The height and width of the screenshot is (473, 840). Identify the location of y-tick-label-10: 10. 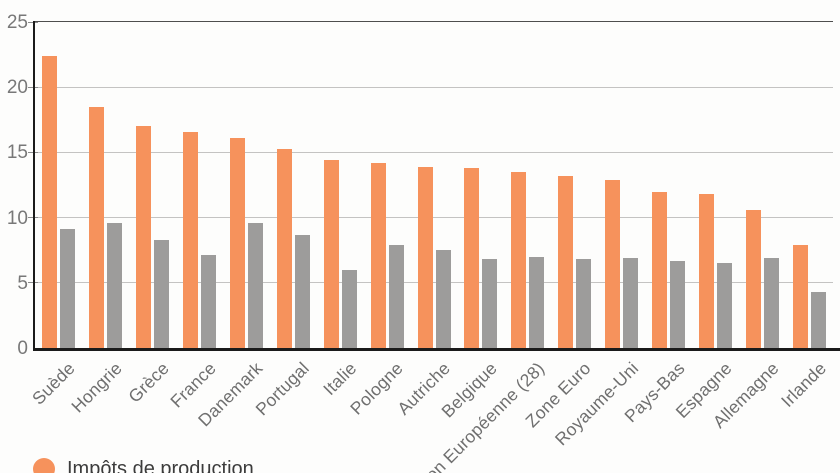
(17, 218).